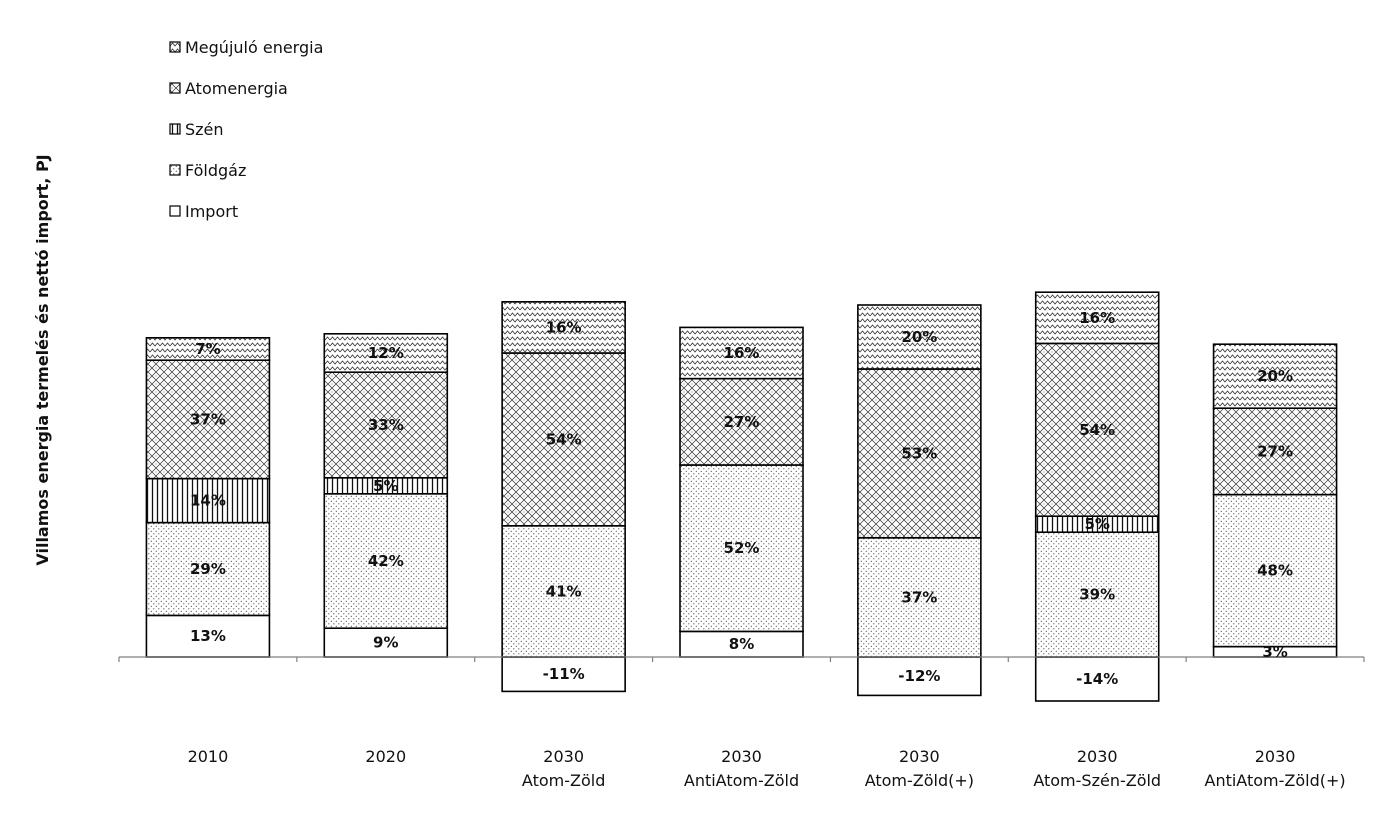 The width and height of the screenshot is (1386, 832). I want to click on legend-swatch-atomenergia, so click(175, 88).